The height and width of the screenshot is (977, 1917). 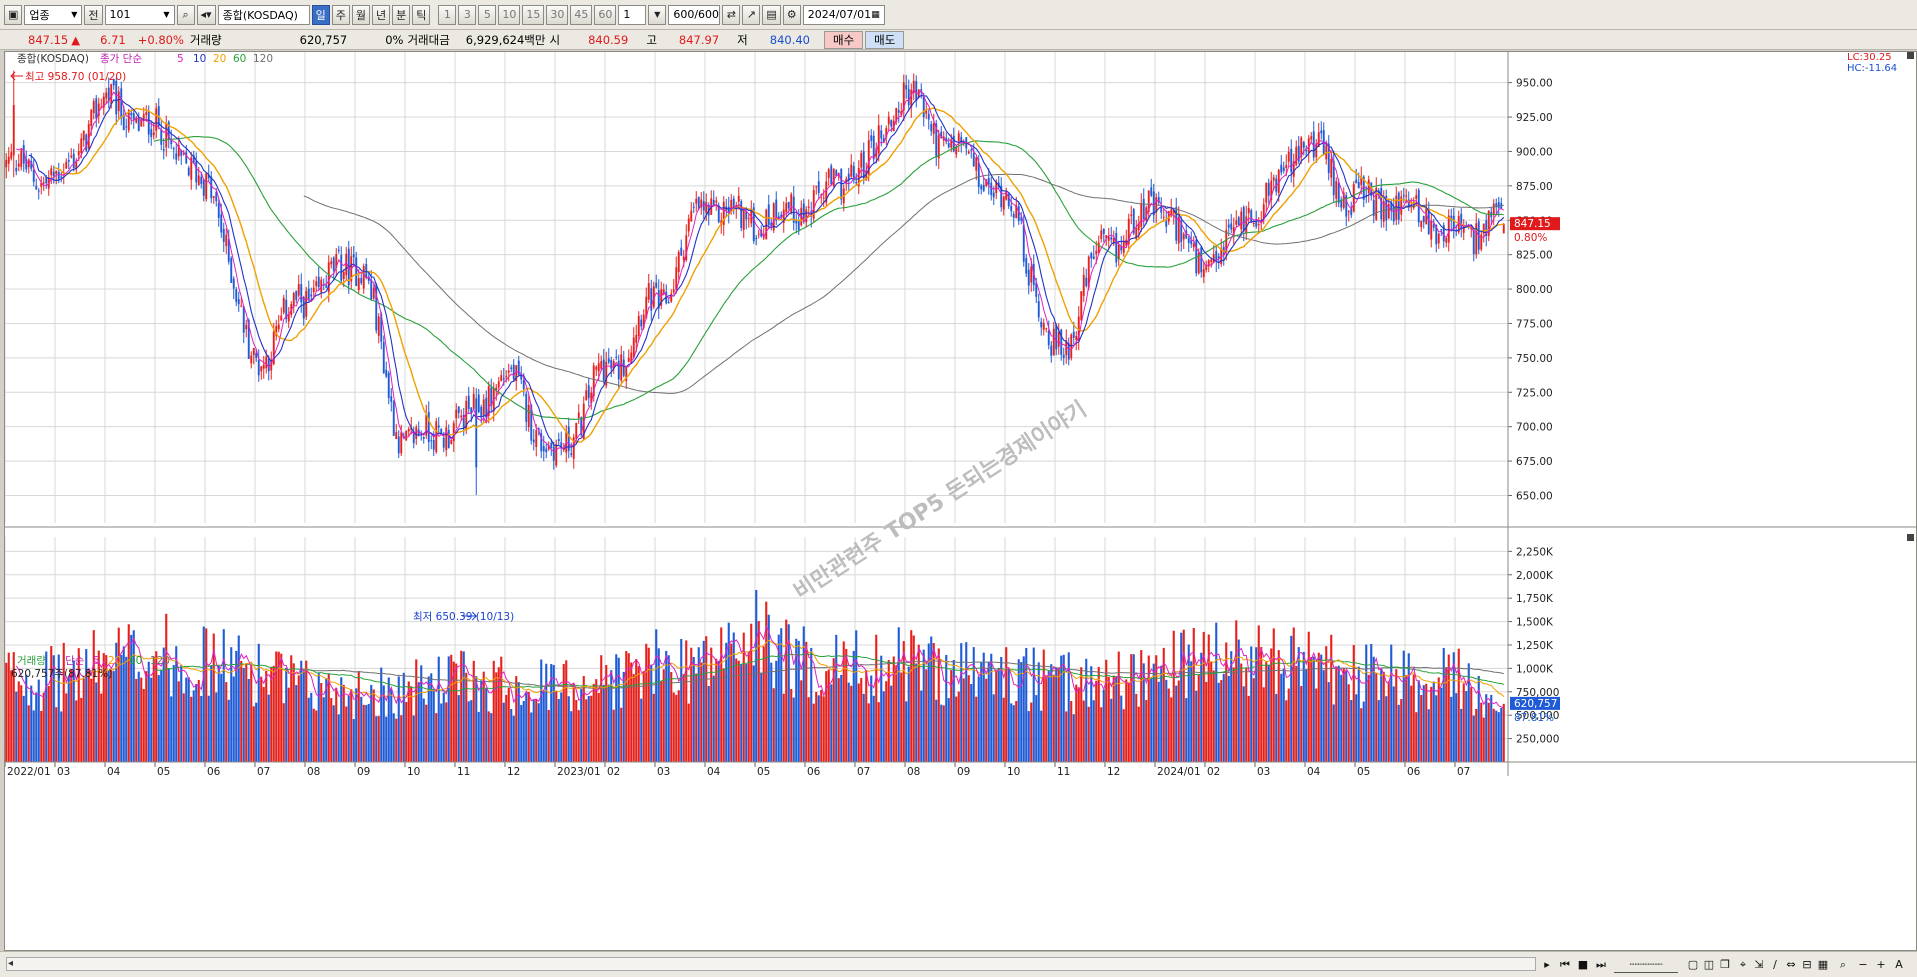 What do you see at coordinates (771, 964) in the screenshot?
I see `horizontal-scrollbar` at bounding box center [771, 964].